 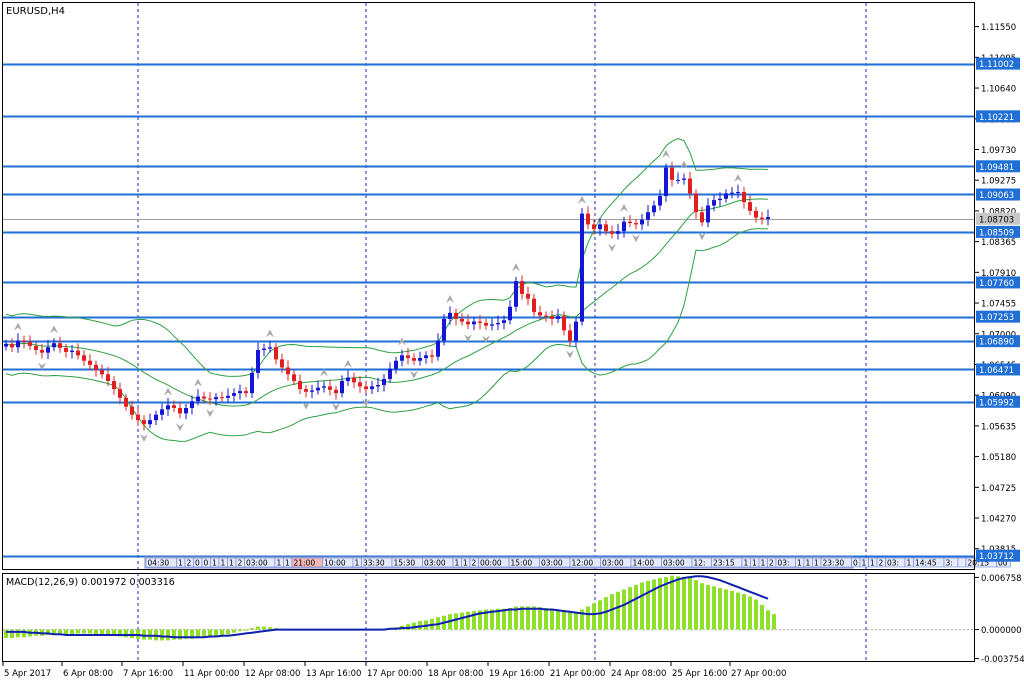 I want to click on price-axis-label: 1.10640, so click(x=998, y=90).